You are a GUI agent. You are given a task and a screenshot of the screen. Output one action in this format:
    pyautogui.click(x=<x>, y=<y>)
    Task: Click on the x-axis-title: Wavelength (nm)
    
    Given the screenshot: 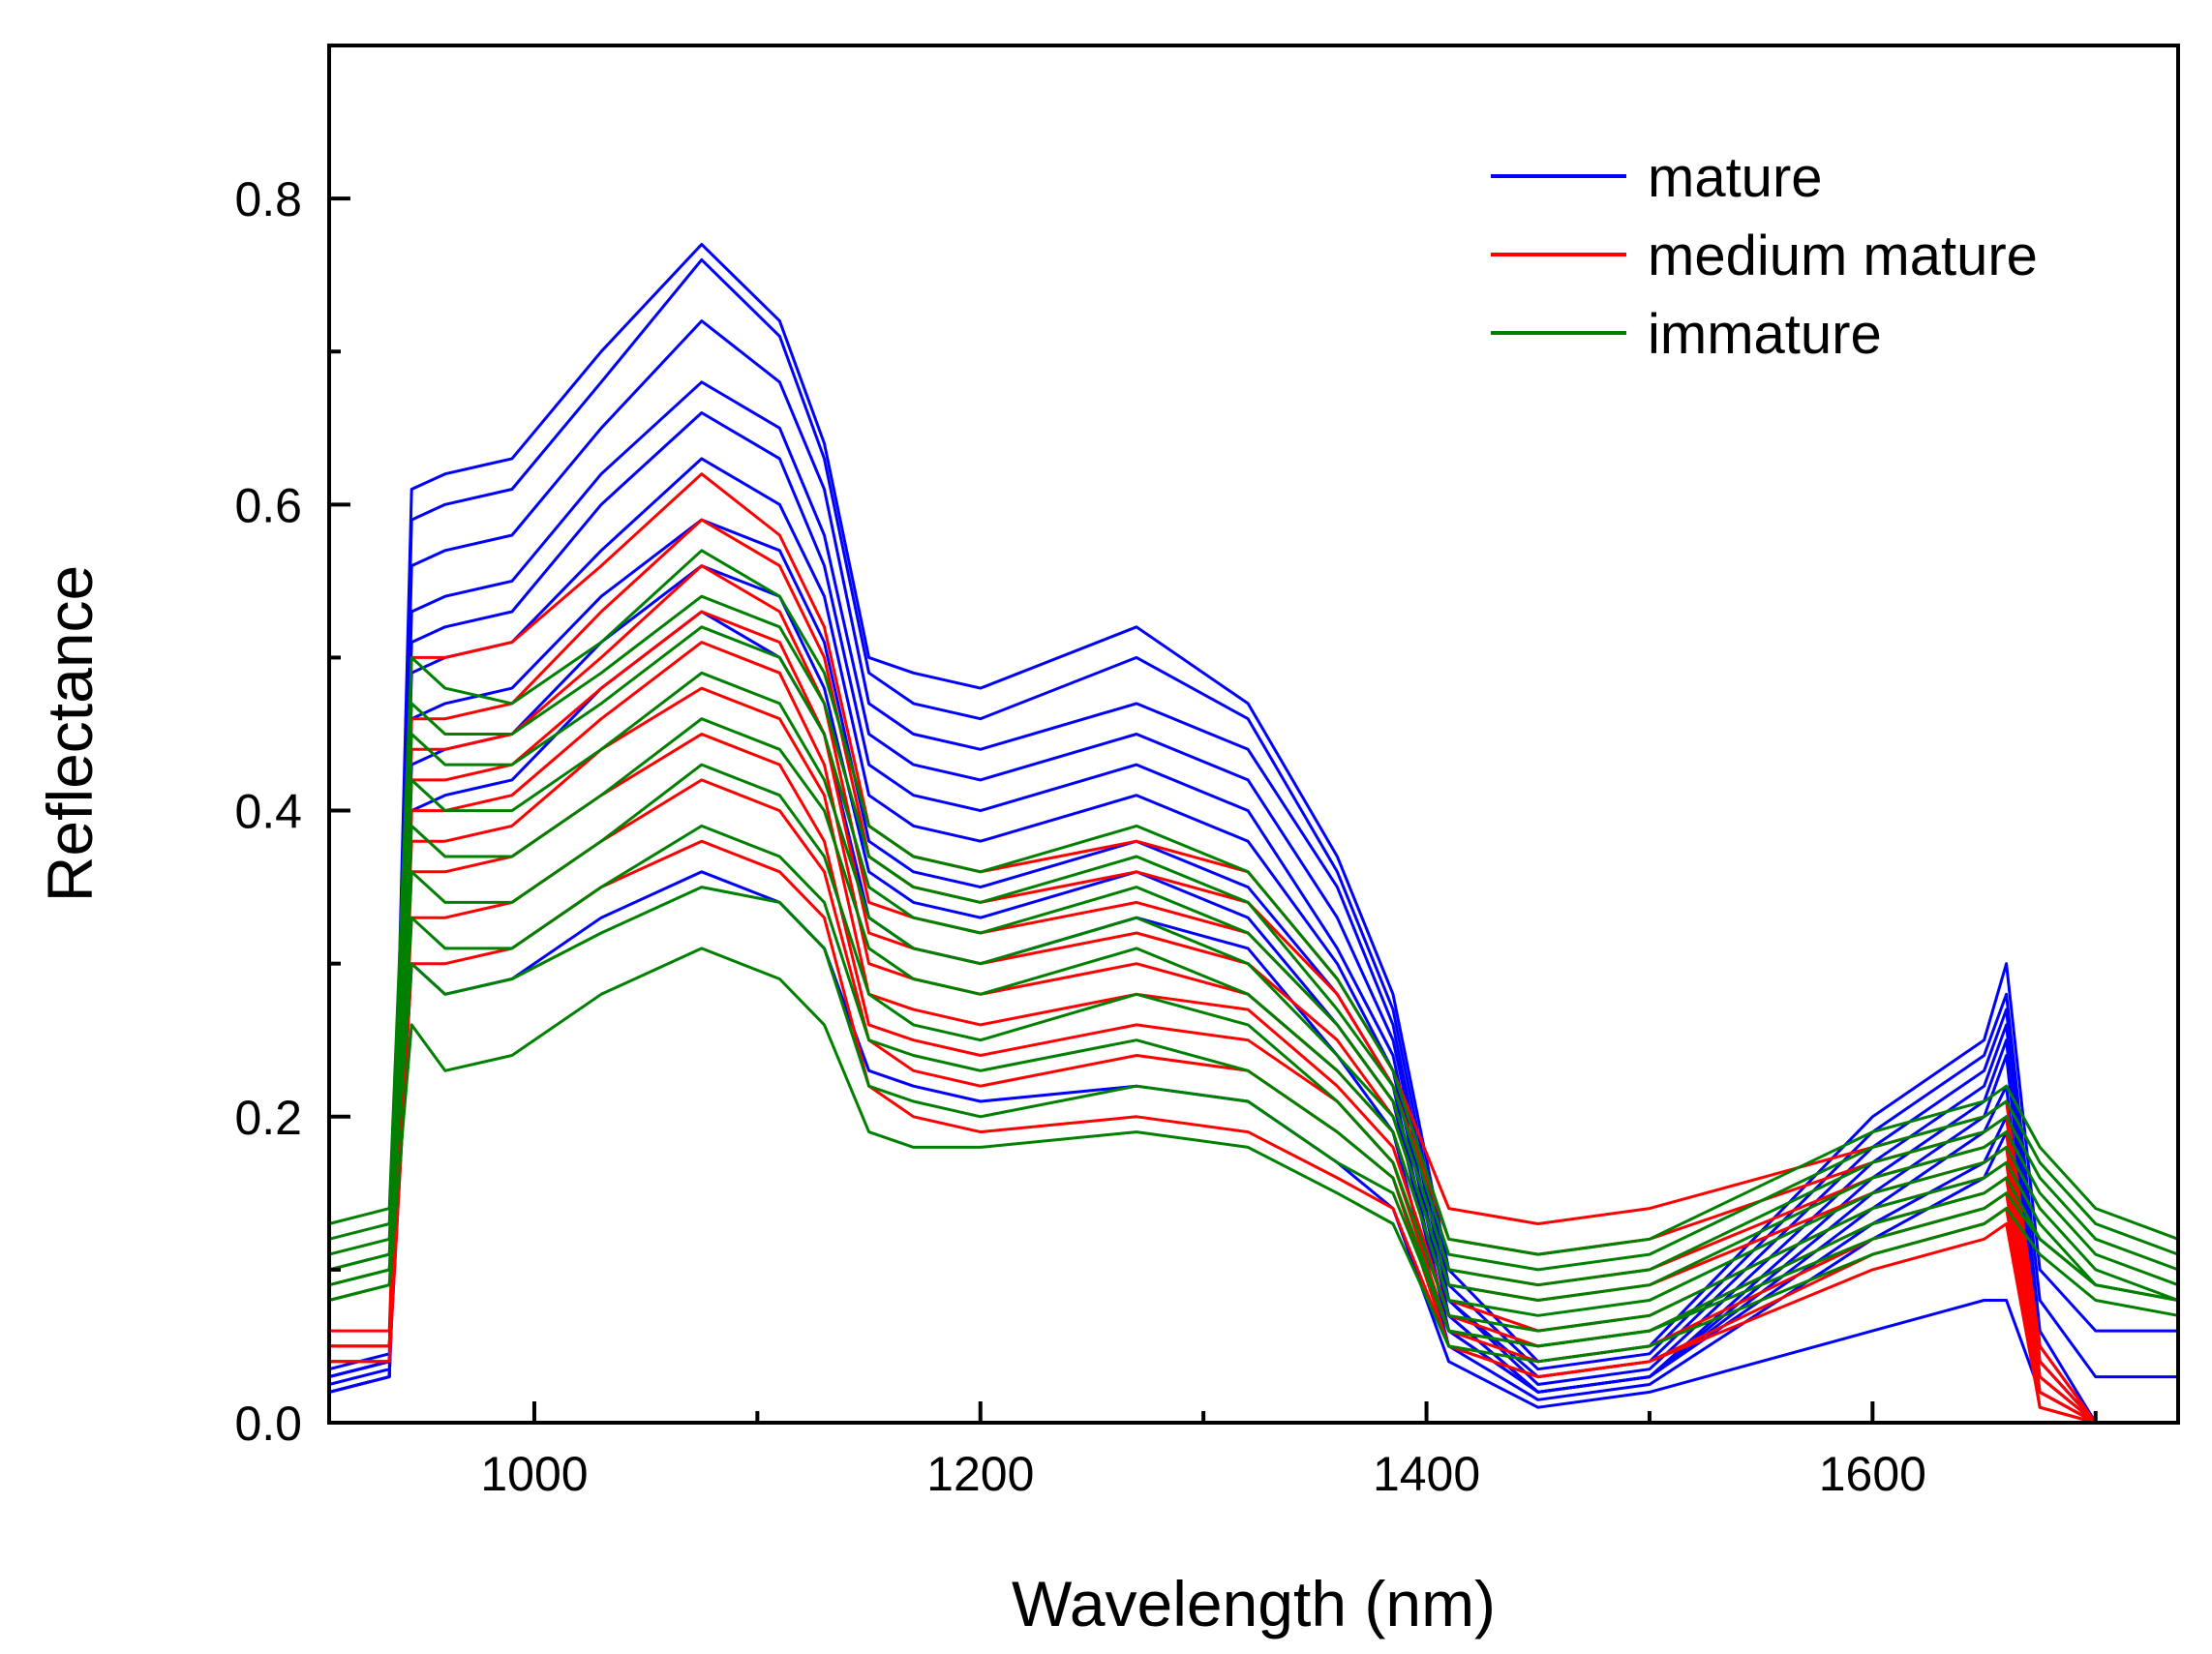 What is the action you would take?
    pyautogui.click(x=1254, y=1603)
    